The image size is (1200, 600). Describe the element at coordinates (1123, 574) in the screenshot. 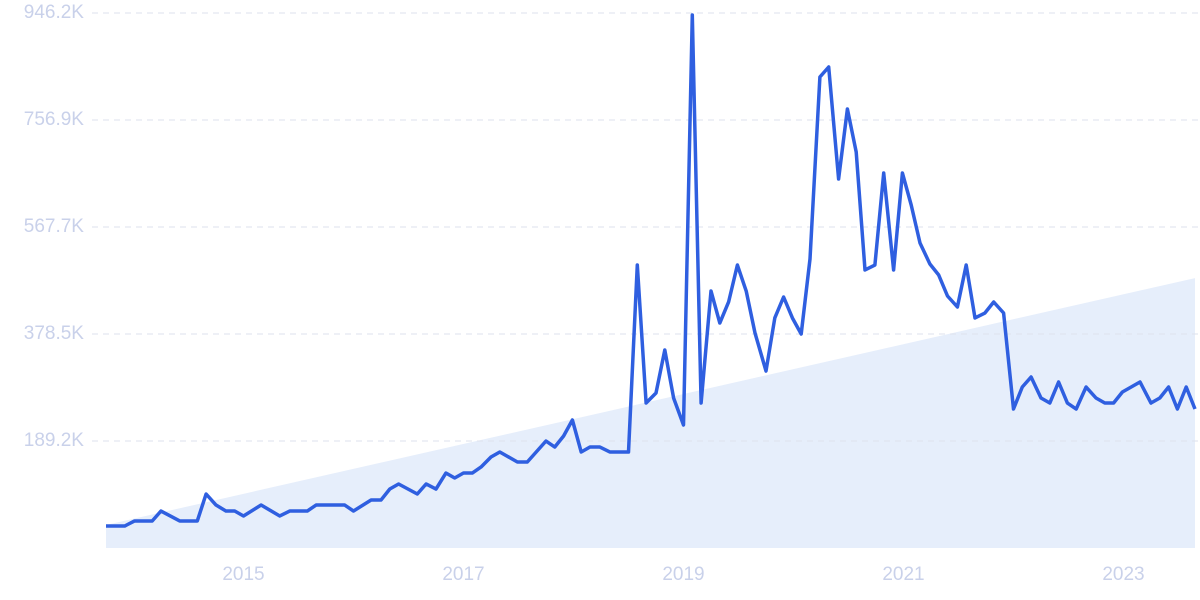

I see `x-tick-label: 2023` at that location.